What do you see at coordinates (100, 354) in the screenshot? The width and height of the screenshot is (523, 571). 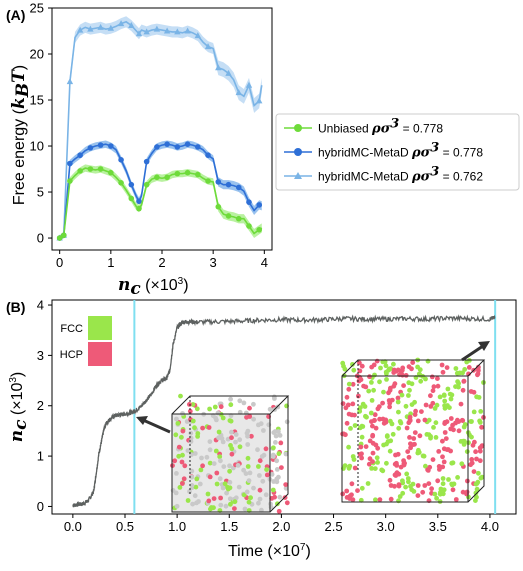 I see `structure-swatch-hcp` at bounding box center [100, 354].